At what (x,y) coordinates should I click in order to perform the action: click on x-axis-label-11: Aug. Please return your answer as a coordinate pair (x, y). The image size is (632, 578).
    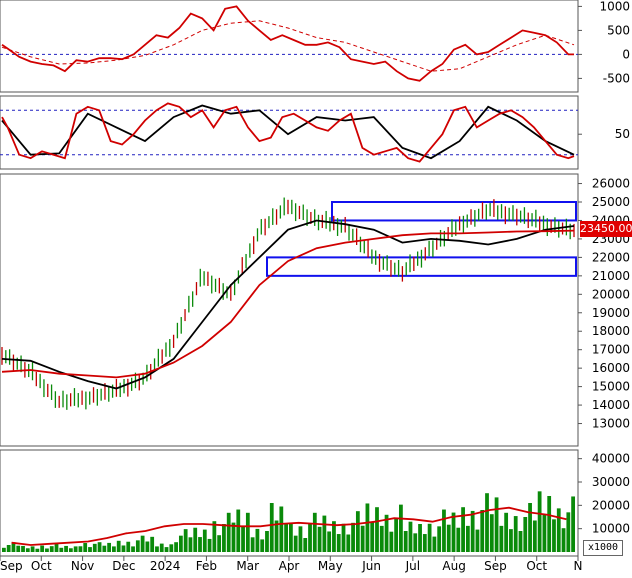
    Looking at the image, I should click on (453, 566).